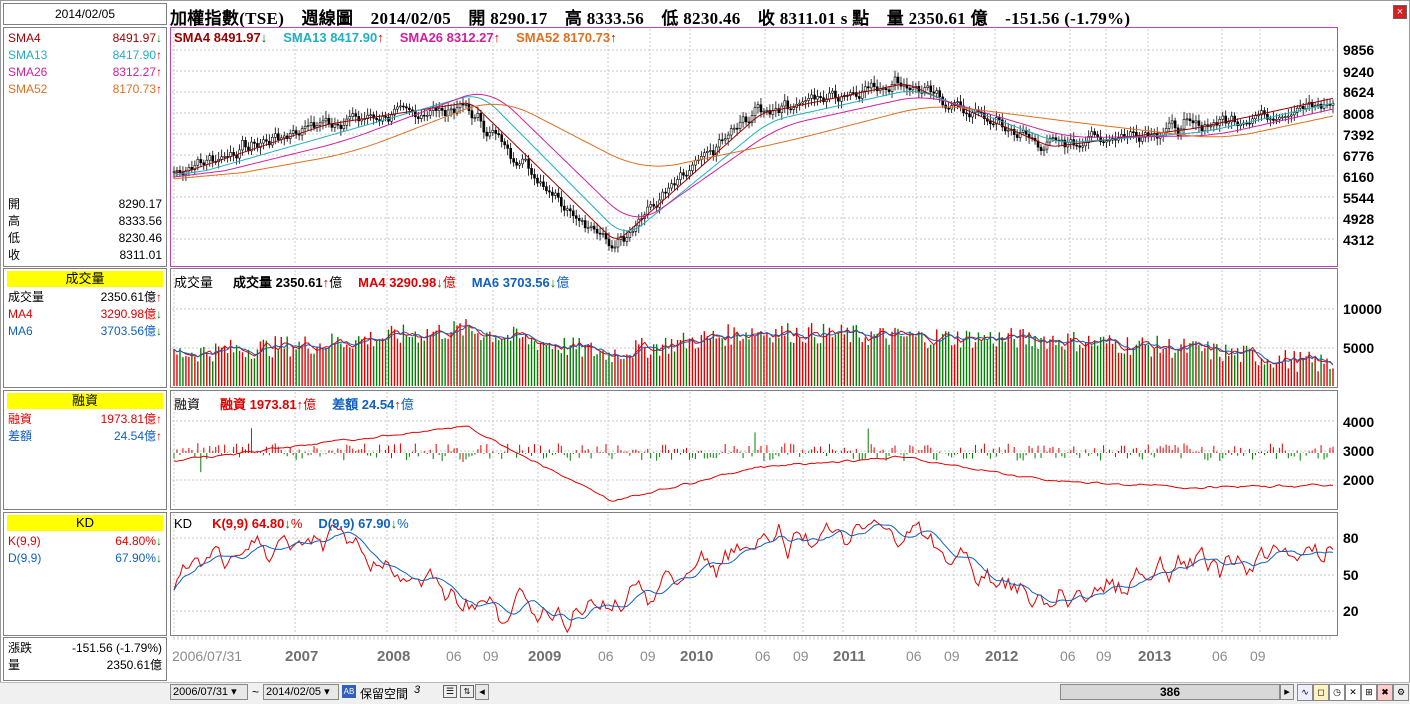 The height and width of the screenshot is (704, 1410). Describe the element at coordinates (220, 37) in the screenshot. I see `panel-legend-item: SMA4 8491.97↓` at that location.